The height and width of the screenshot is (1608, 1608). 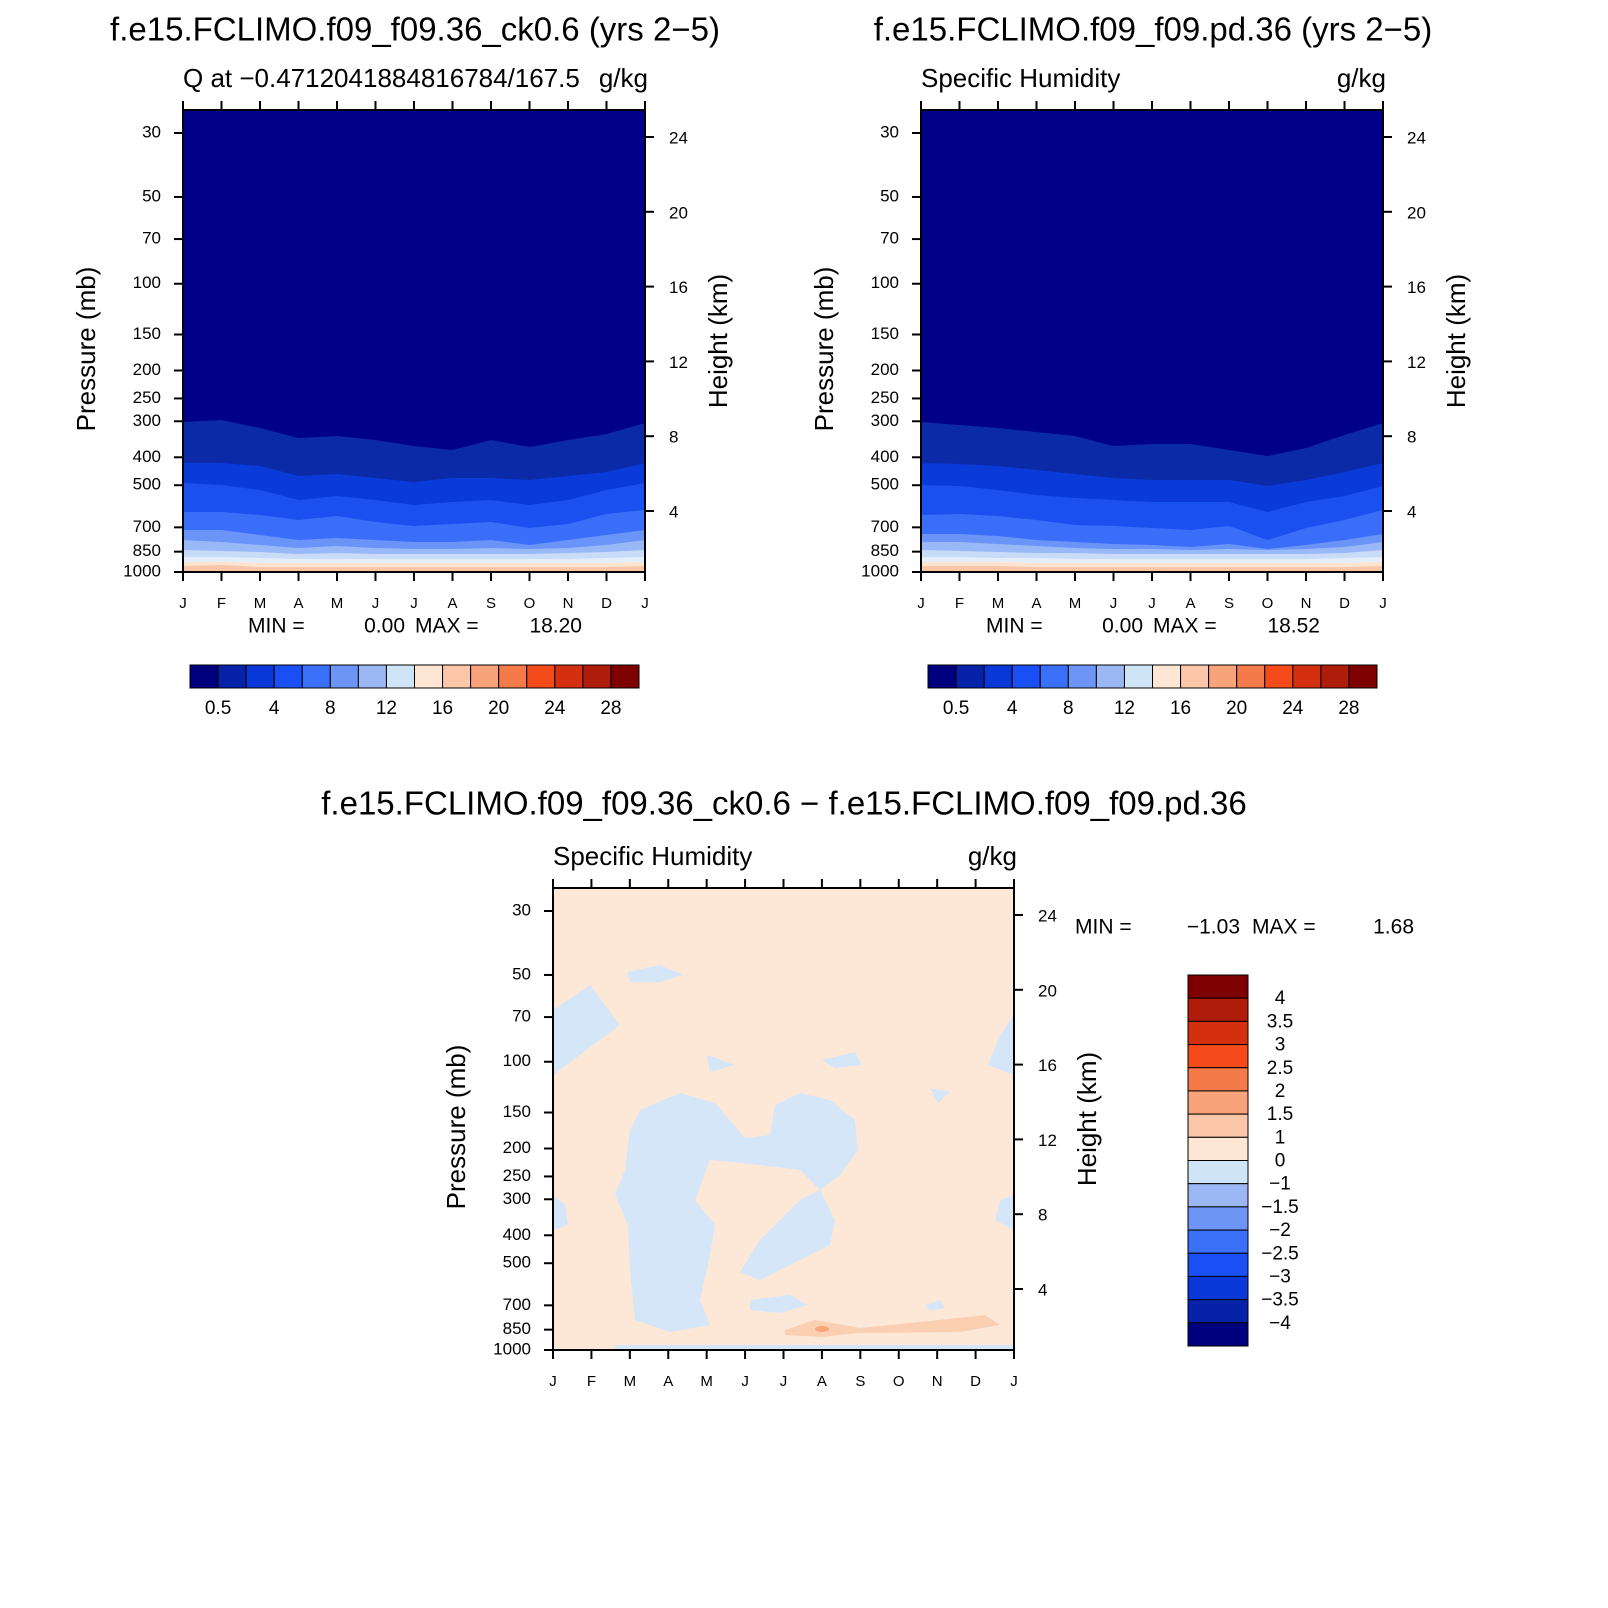 What do you see at coordinates (147, 397) in the screenshot?
I see `y-tick-label: 250` at bounding box center [147, 397].